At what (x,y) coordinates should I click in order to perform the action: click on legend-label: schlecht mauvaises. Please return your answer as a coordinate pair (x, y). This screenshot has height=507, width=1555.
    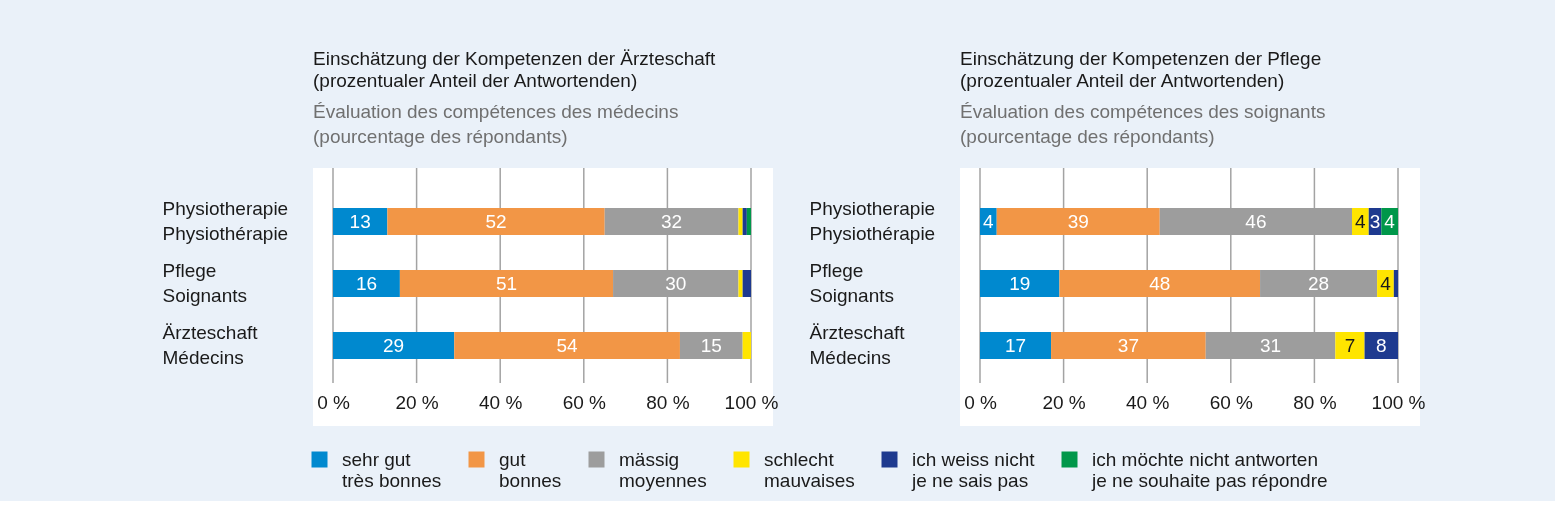
    Looking at the image, I should click on (809, 469).